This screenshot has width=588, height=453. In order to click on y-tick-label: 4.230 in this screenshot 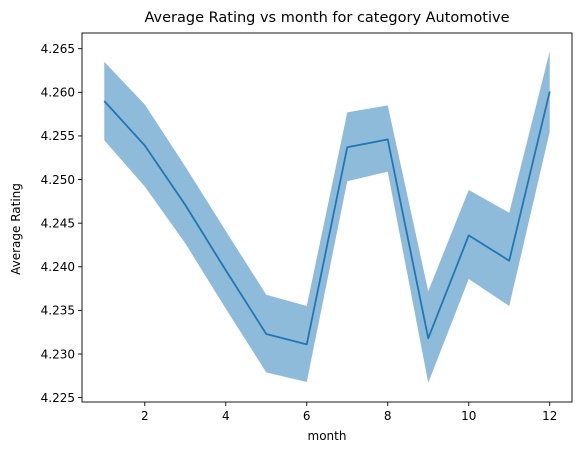, I will do `click(58, 354)`.